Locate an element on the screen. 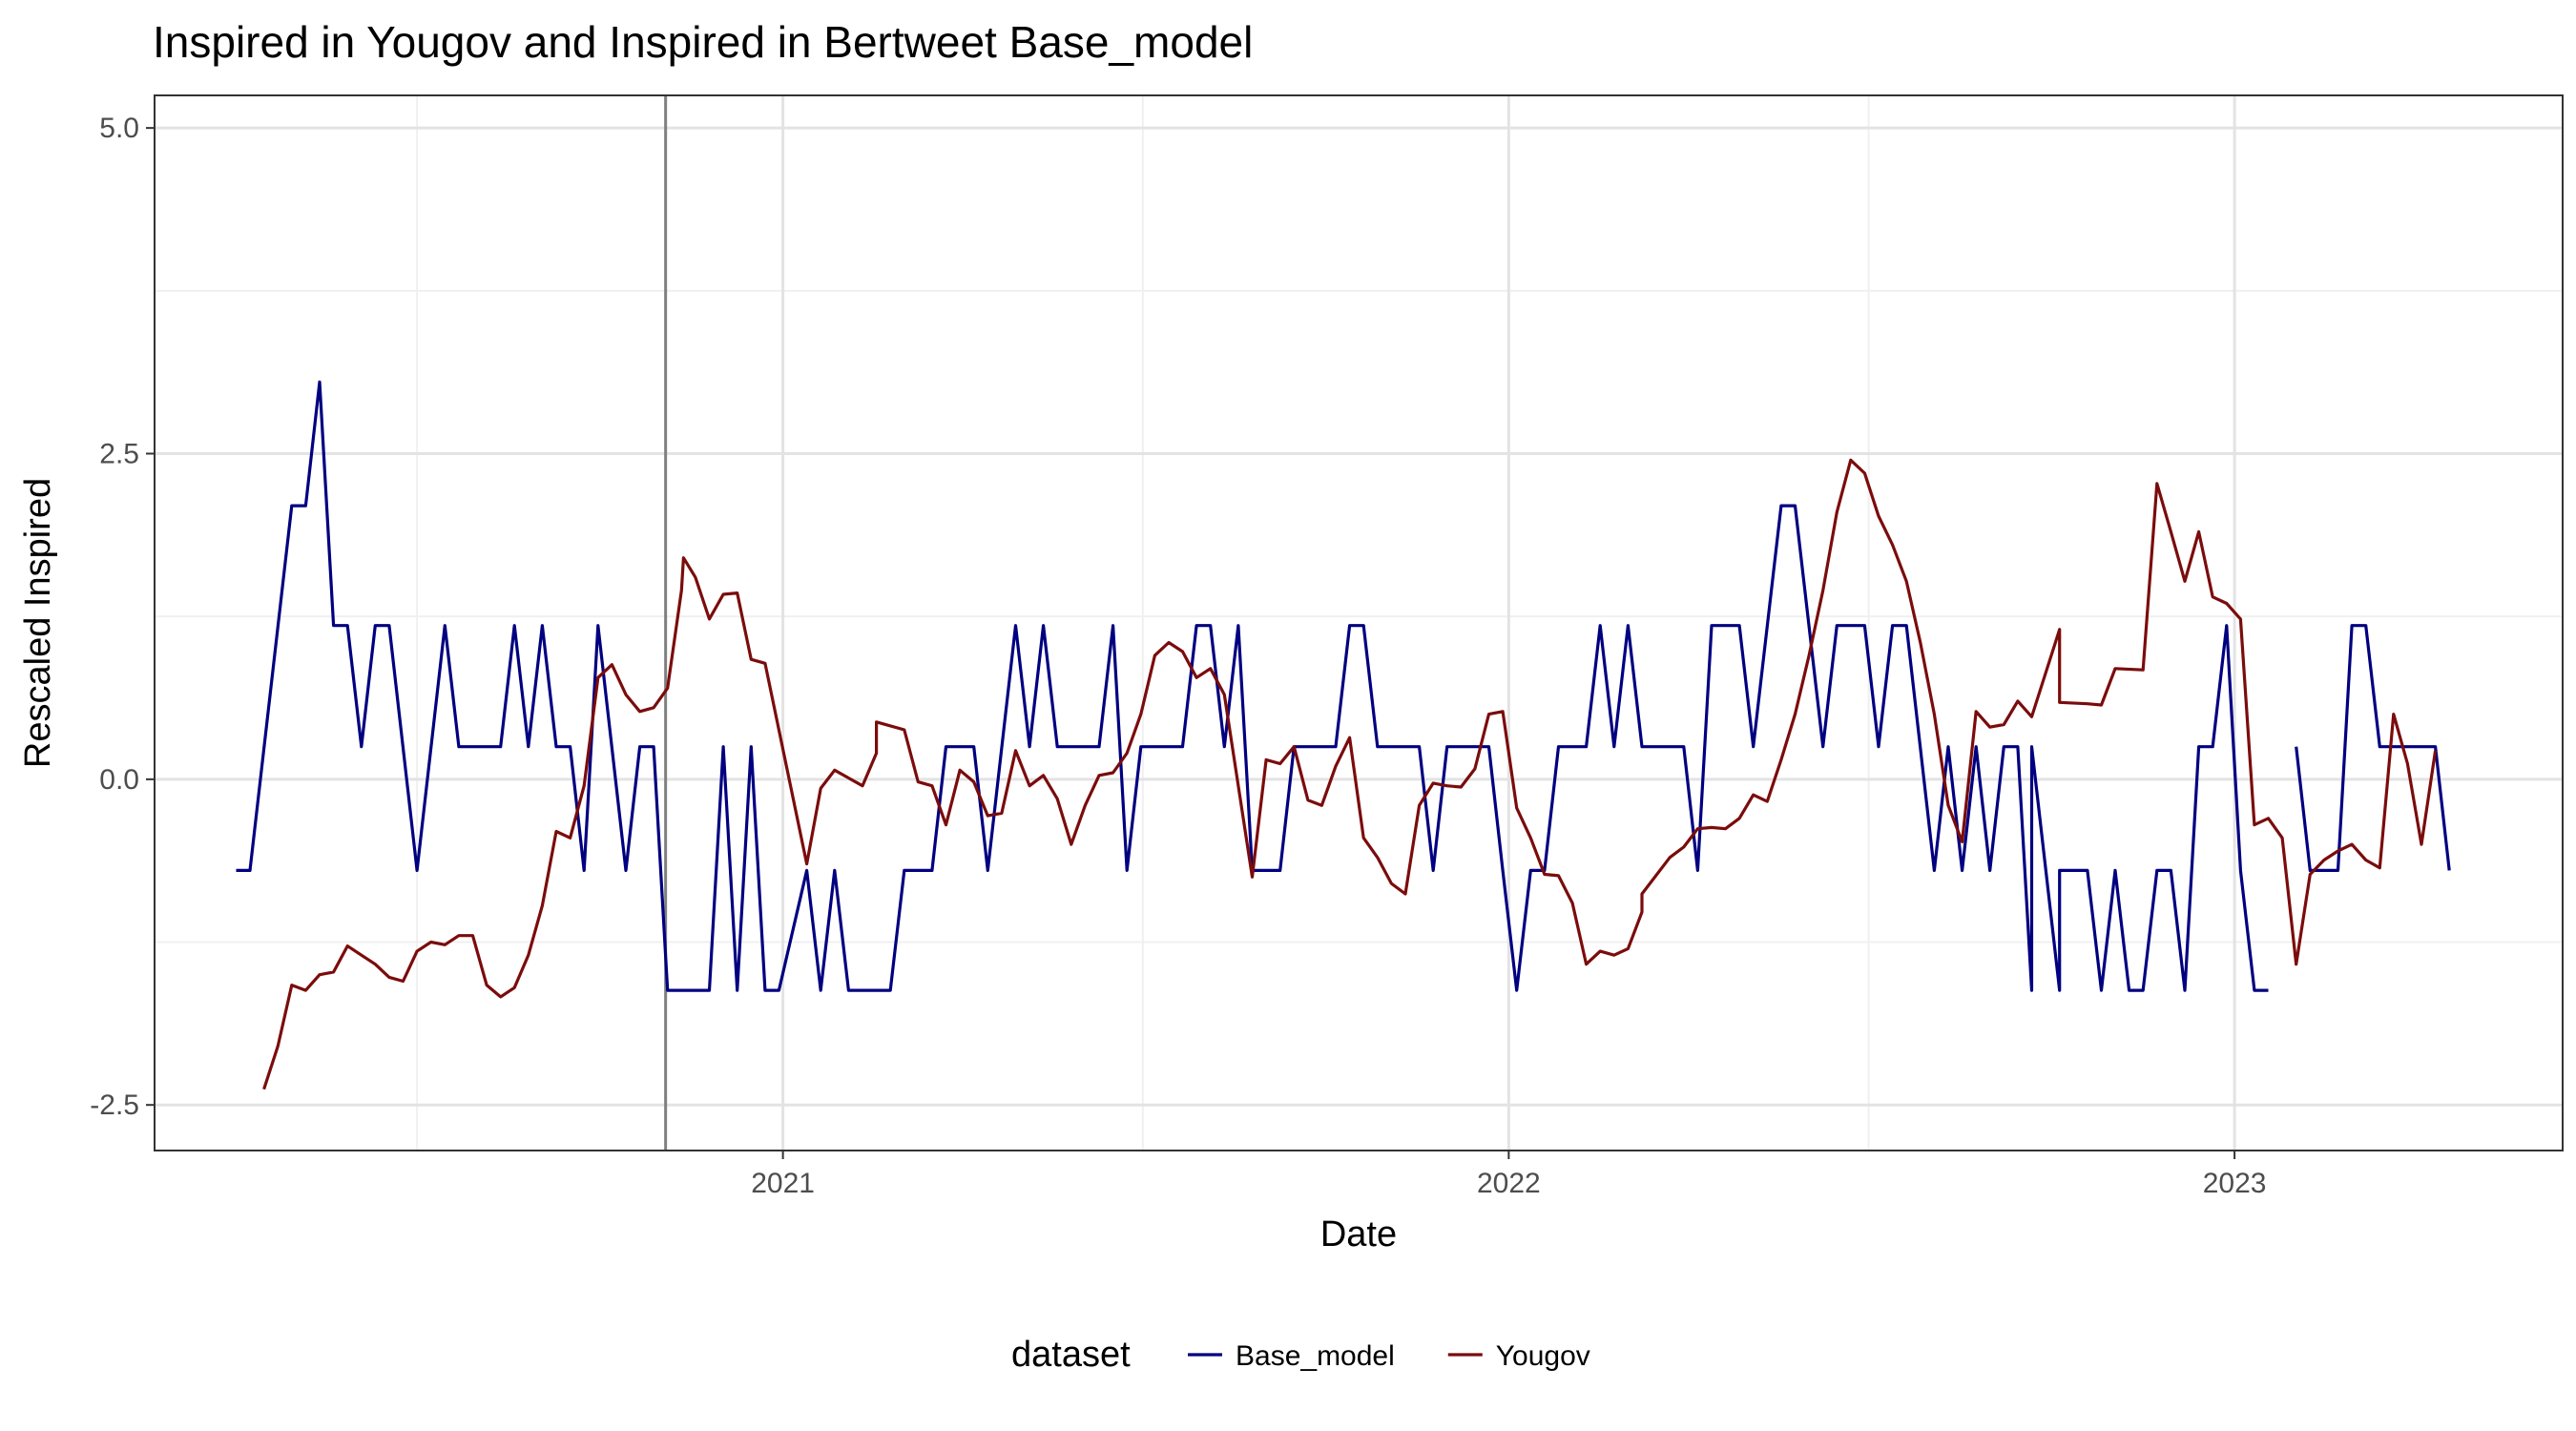 This screenshot has height=1431, width=2576. y-tick-label: 0.0 is located at coordinates (119, 780).